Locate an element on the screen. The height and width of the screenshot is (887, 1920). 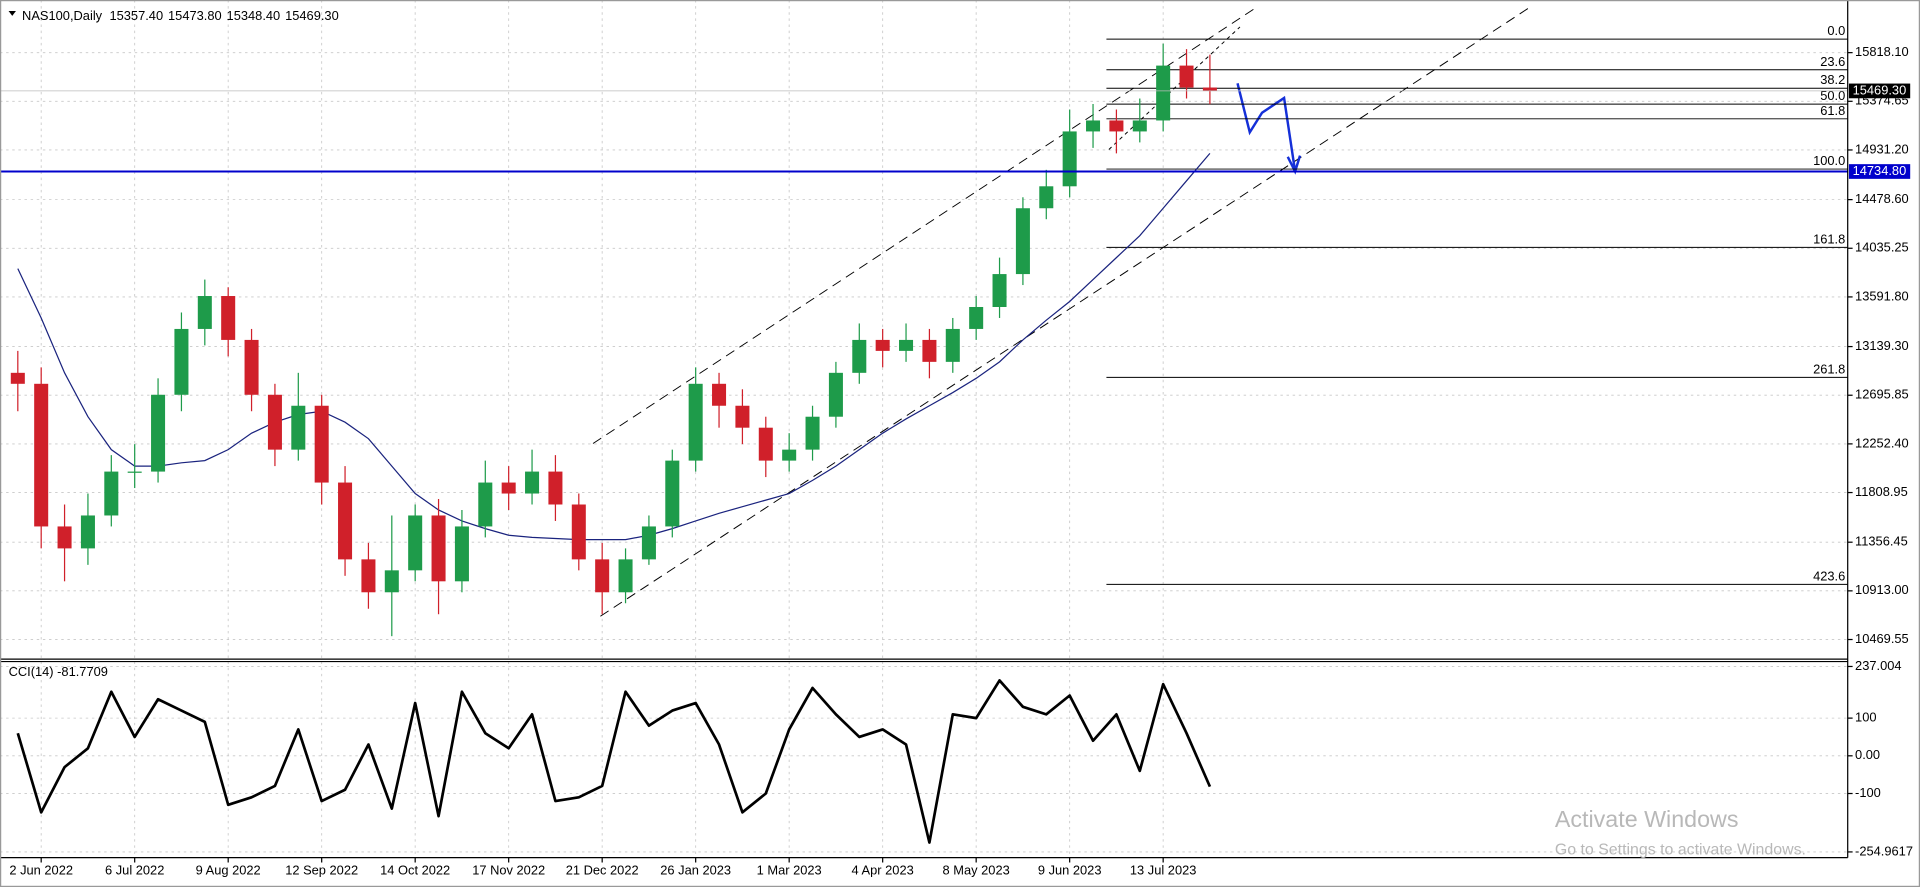
current-price-tag is located at coordinates (1879, 91).